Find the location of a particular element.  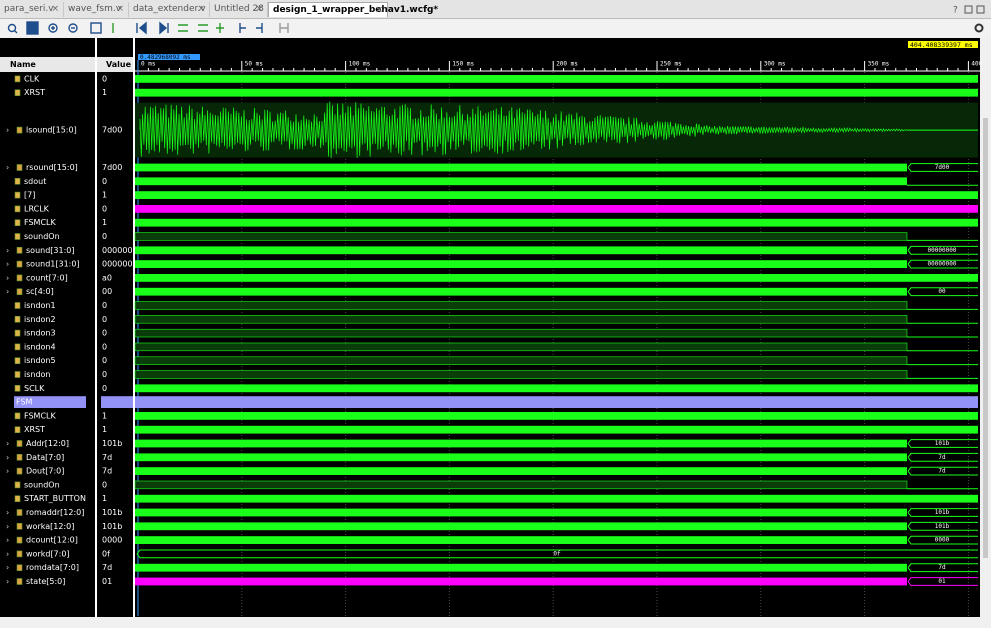

signal-name: SCLK is located at coordinates (34, 388).